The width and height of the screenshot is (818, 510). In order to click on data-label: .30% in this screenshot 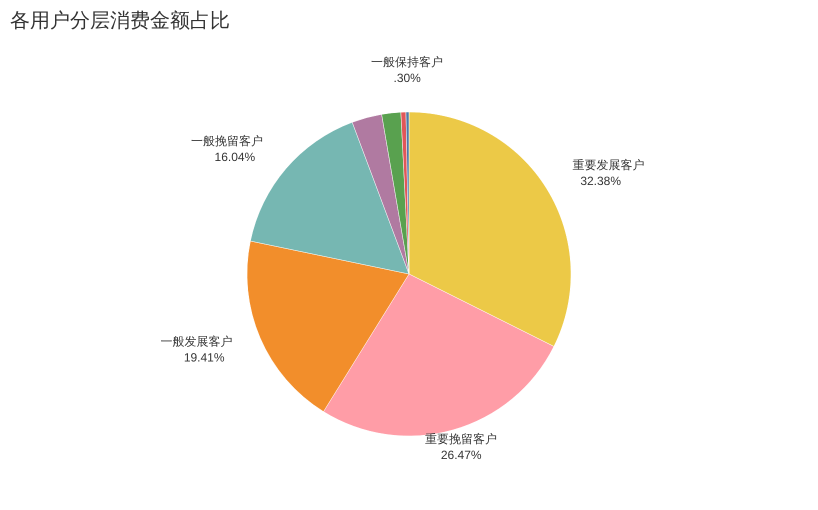, I will do `click(408, 78)`.